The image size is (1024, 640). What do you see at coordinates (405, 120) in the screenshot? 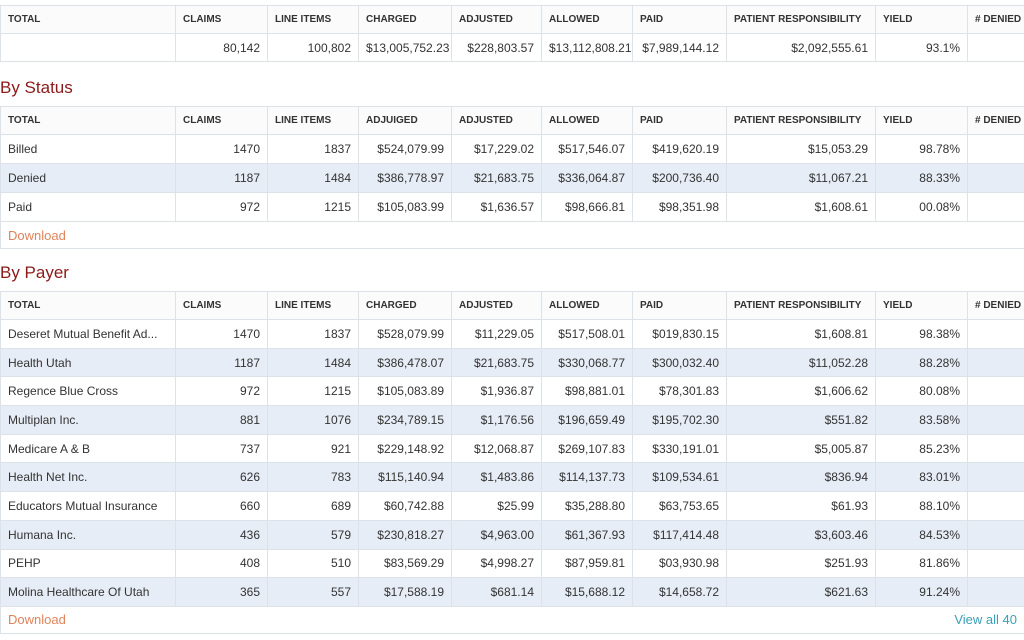
I see `column-header: ADJUIGED` at bounding box center [405, 120].